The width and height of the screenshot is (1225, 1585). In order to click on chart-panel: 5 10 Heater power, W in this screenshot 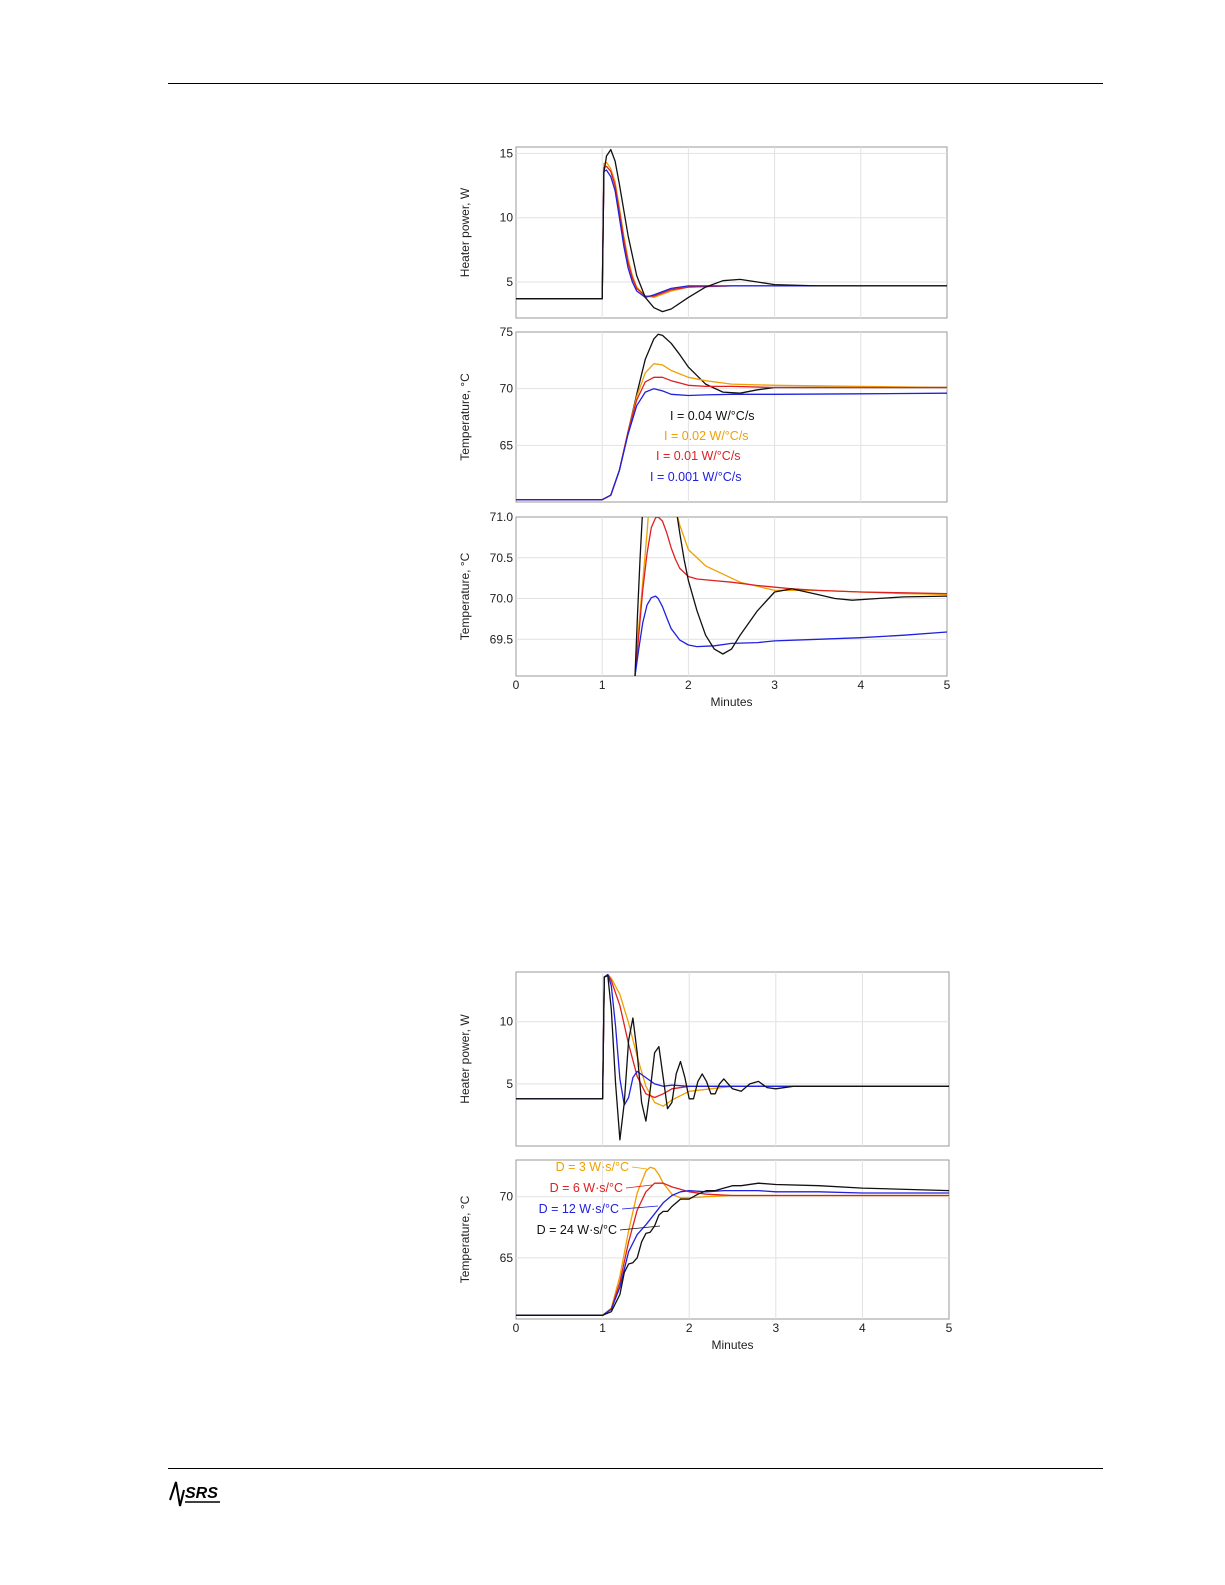, I will do `click(704, 1059)`.